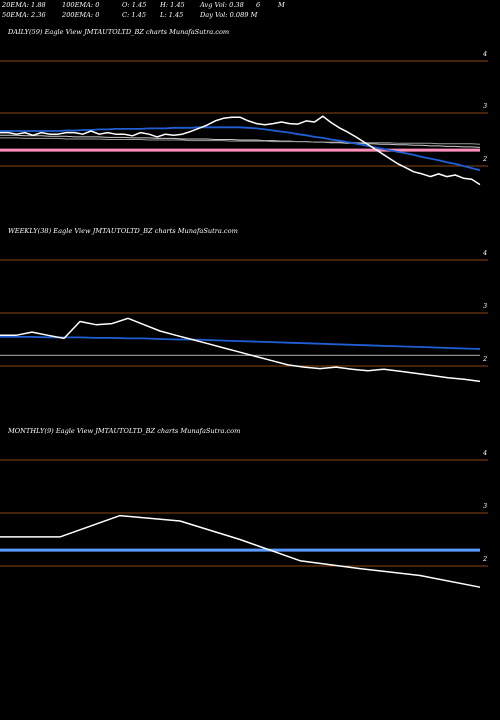  I want to click on header-stat: O: 1.45, so click(134, 5).